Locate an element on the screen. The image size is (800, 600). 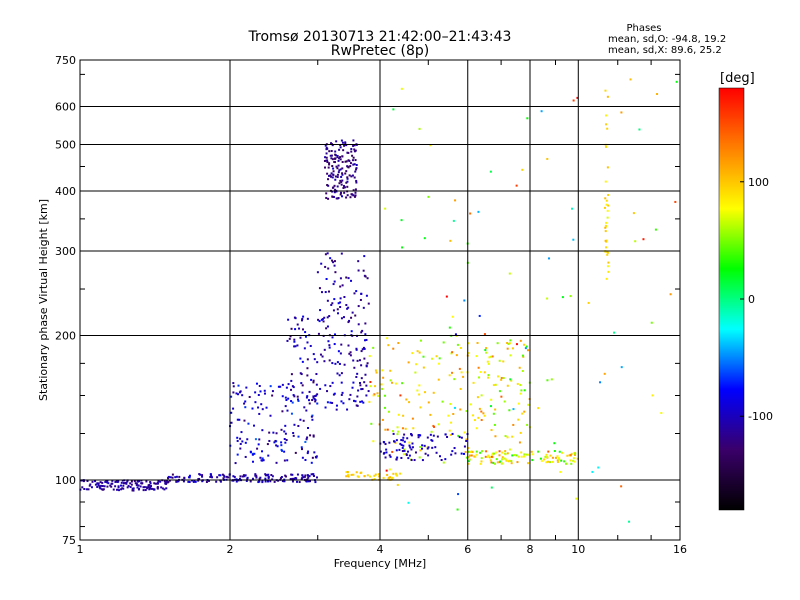
y-tick-label: 75 is located at coordinates (69, 540).